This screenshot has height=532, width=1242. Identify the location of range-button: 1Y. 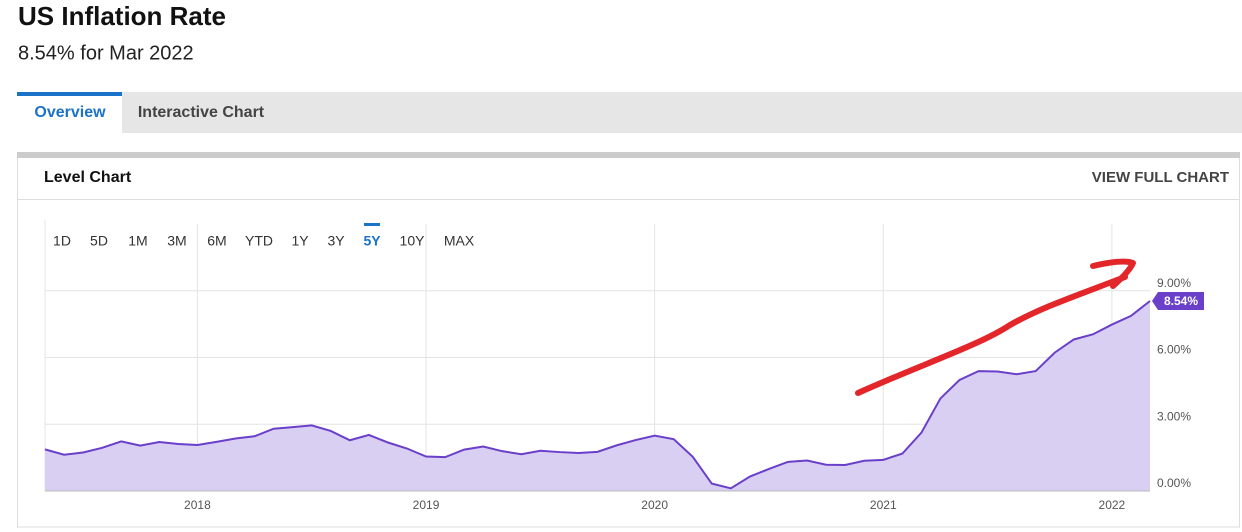
(300, 241).